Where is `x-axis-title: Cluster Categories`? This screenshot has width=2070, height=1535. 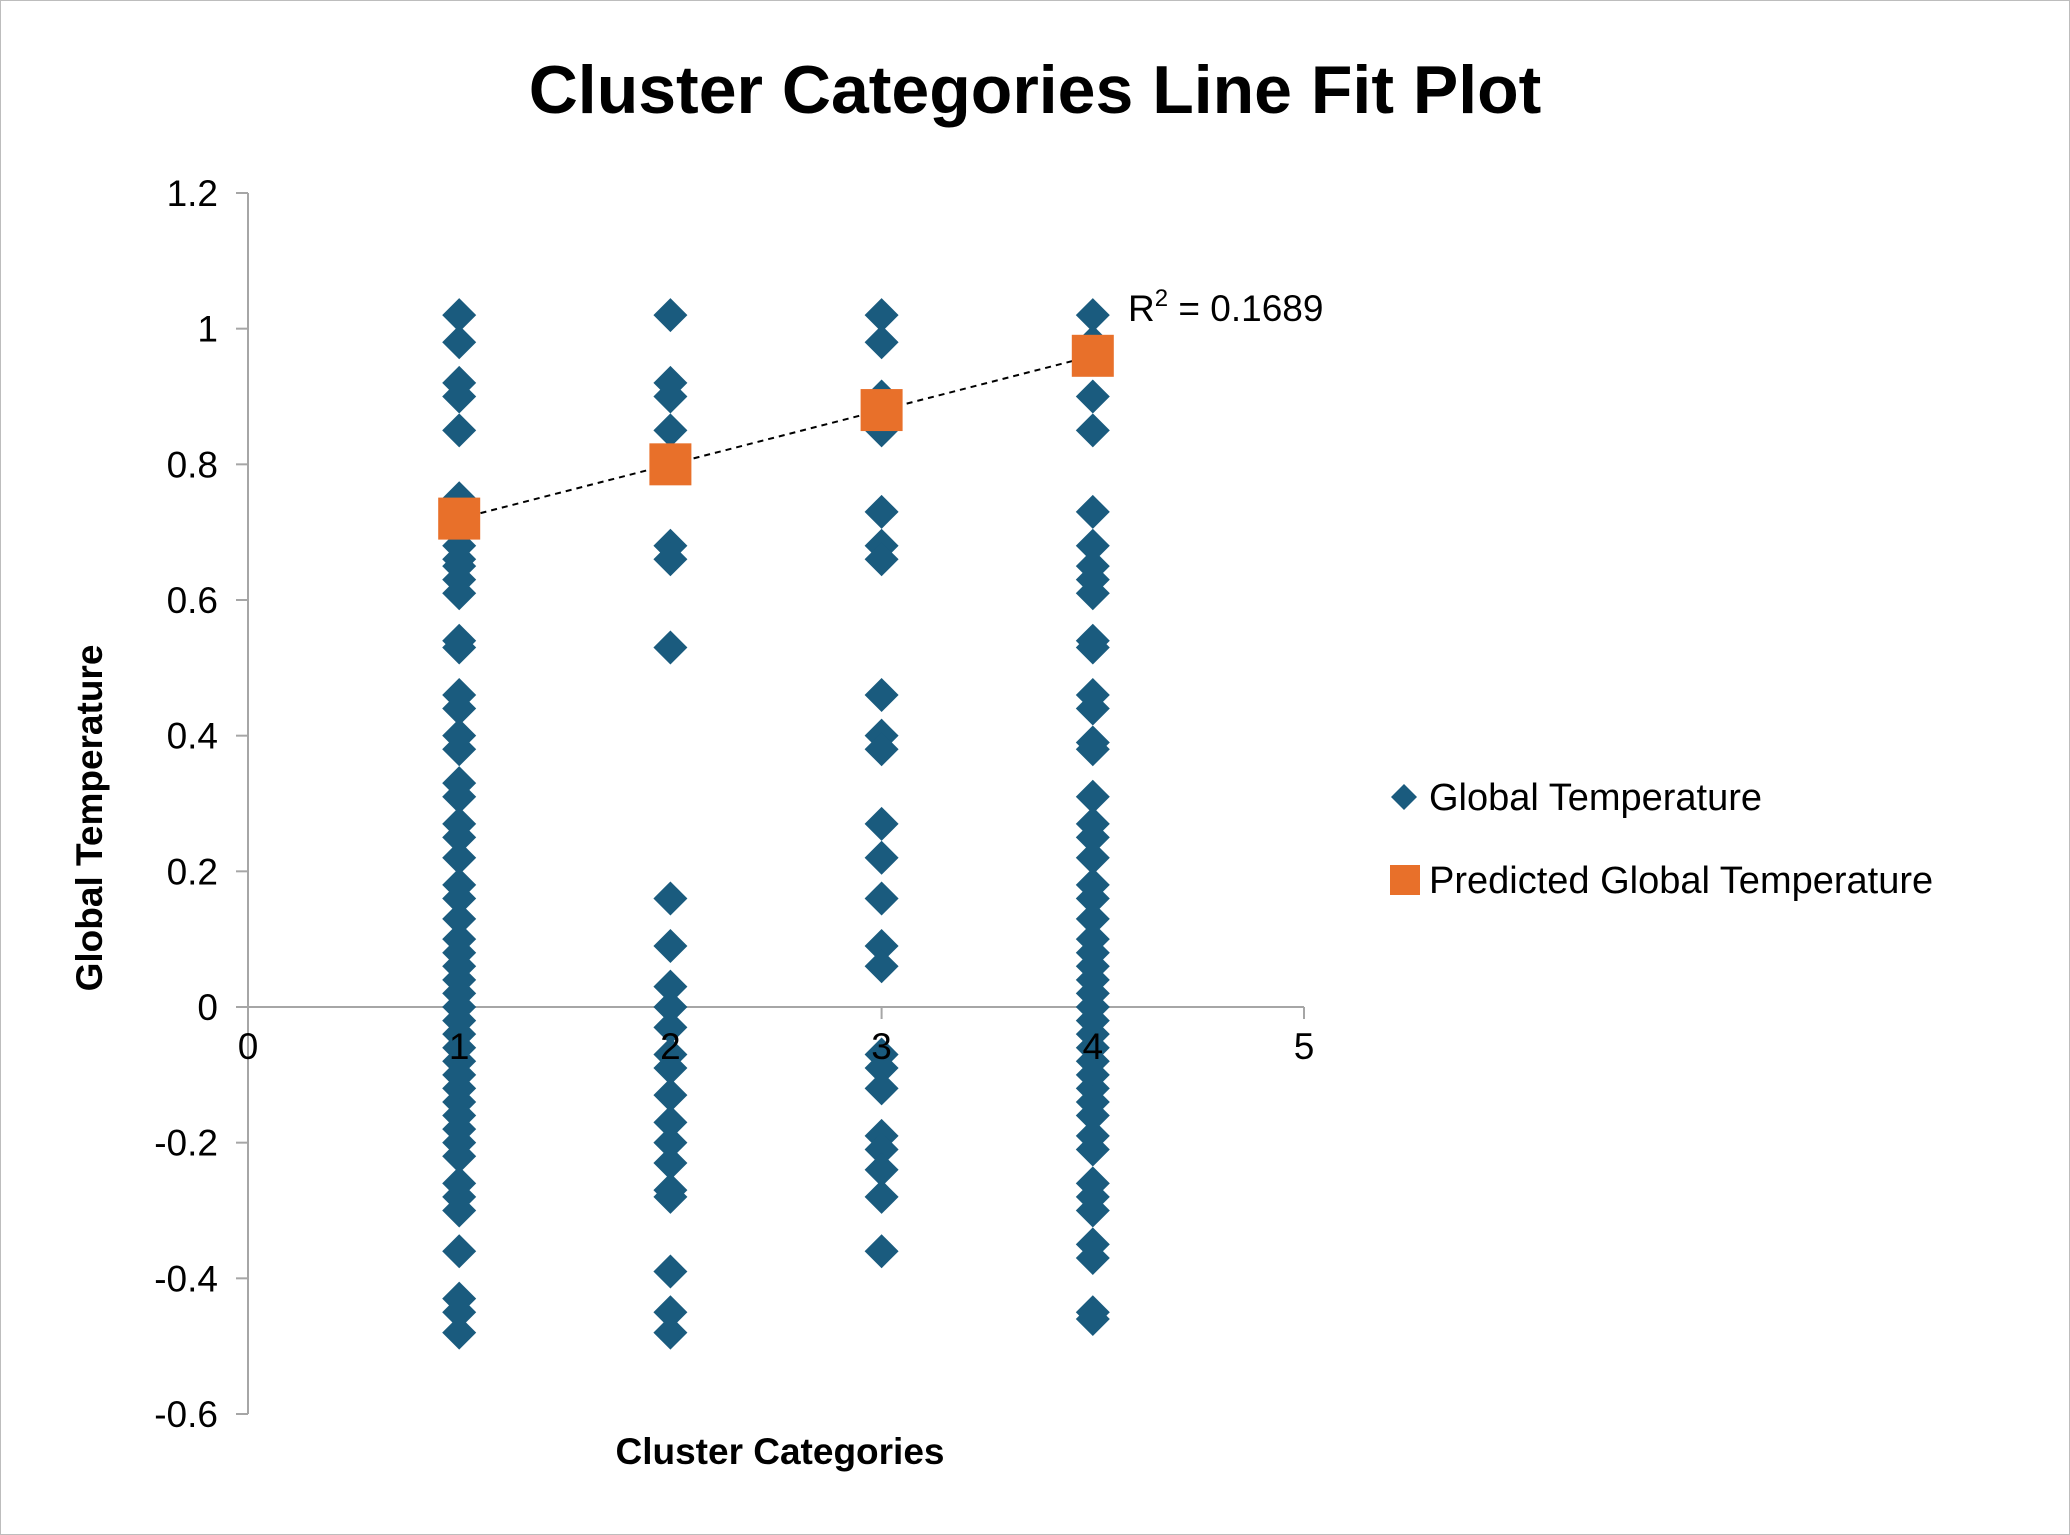 x-axis-title: Cluster Categories is located at coordinates (780, 1451).